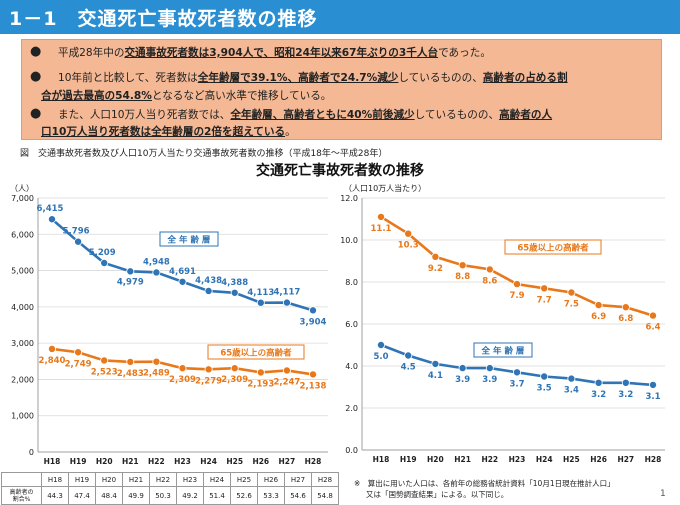 The height and width of the screenshot is (505, 680). I want to click on series-label: 全 年 齢 層, so click(189, 240).